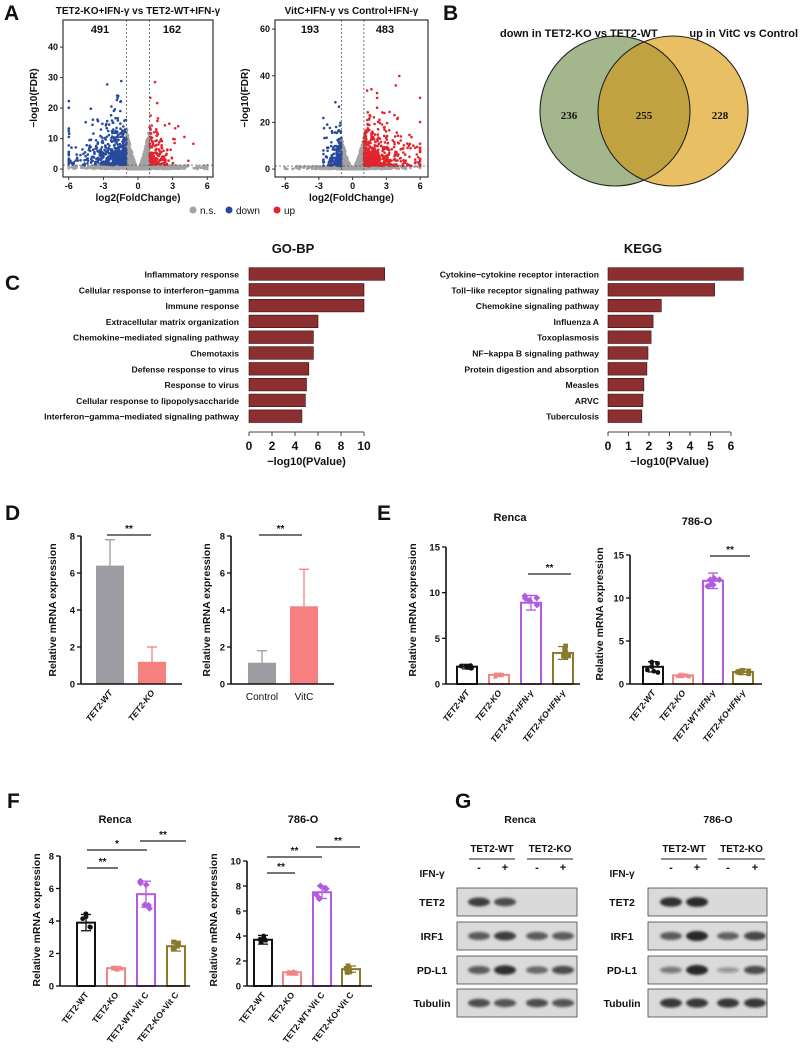 This screenshot has height=1054, width=801. What do you see at coordinates (352, 186) in the screenshot?
I see `x-tick-label: 0` at bounding box center [352, 186].